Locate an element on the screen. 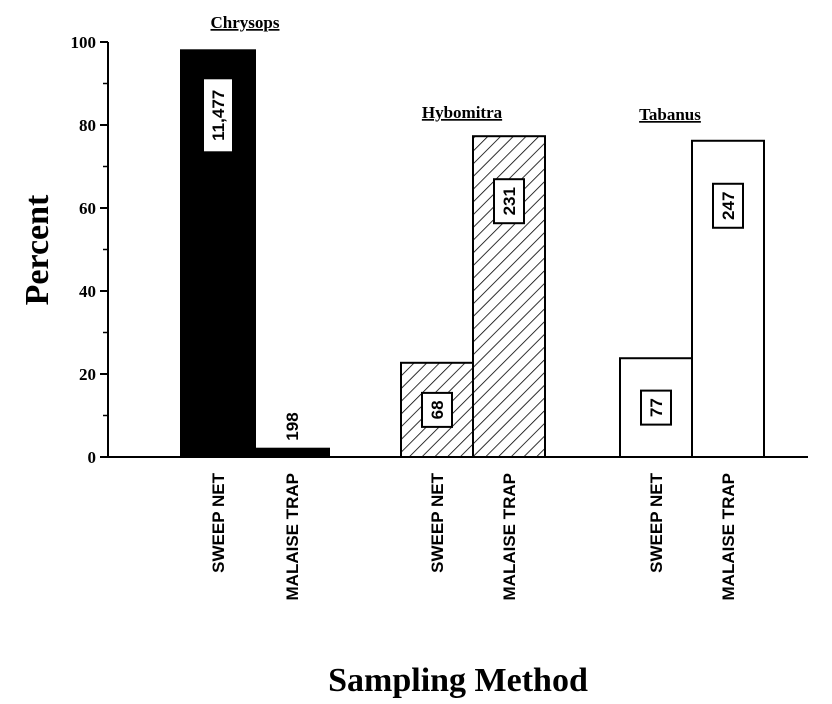  count-label: 68 is located at coordinates (437, 409).